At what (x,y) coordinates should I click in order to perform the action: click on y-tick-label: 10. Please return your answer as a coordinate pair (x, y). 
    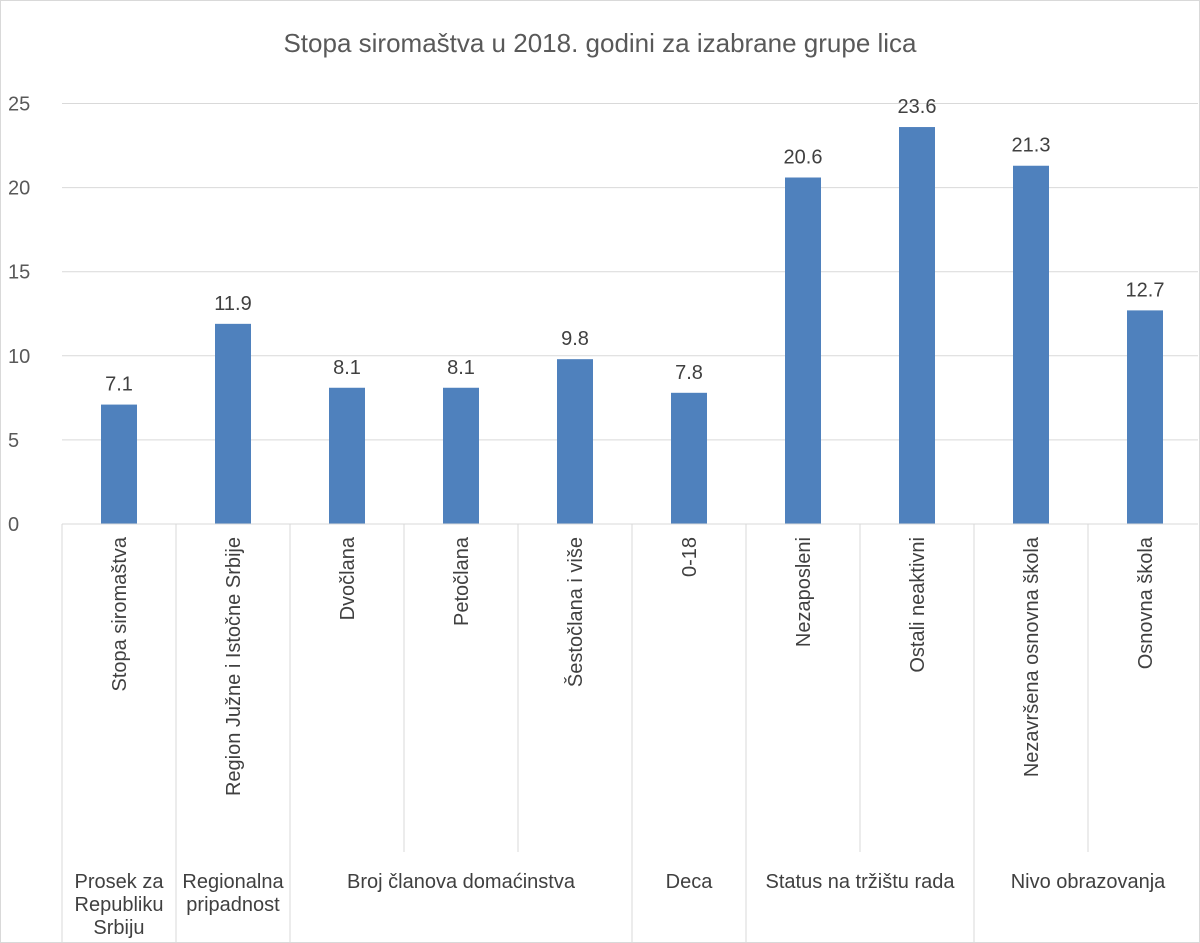
    Looking at the image, I should click on (19, 357).